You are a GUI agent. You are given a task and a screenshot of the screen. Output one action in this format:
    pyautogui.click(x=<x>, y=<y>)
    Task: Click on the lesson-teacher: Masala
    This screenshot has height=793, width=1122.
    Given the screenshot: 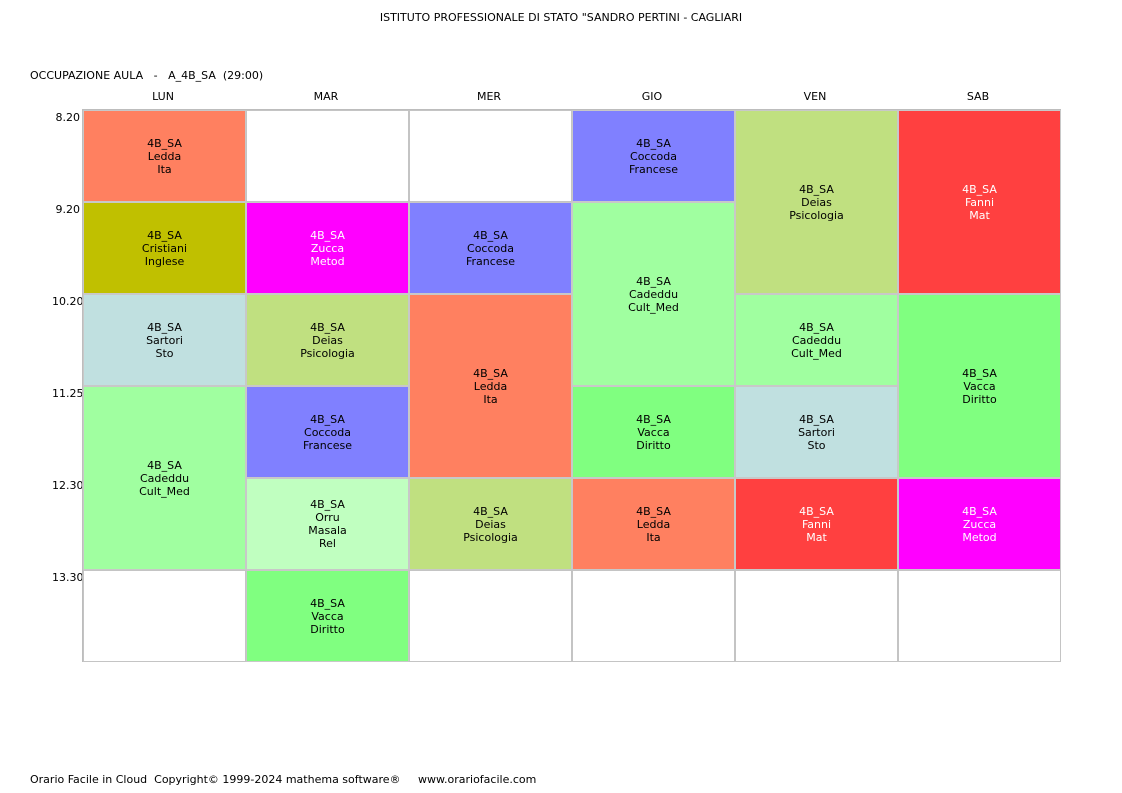 What is the action you would take?
    pyautogui.click(x=327, y=530)
    